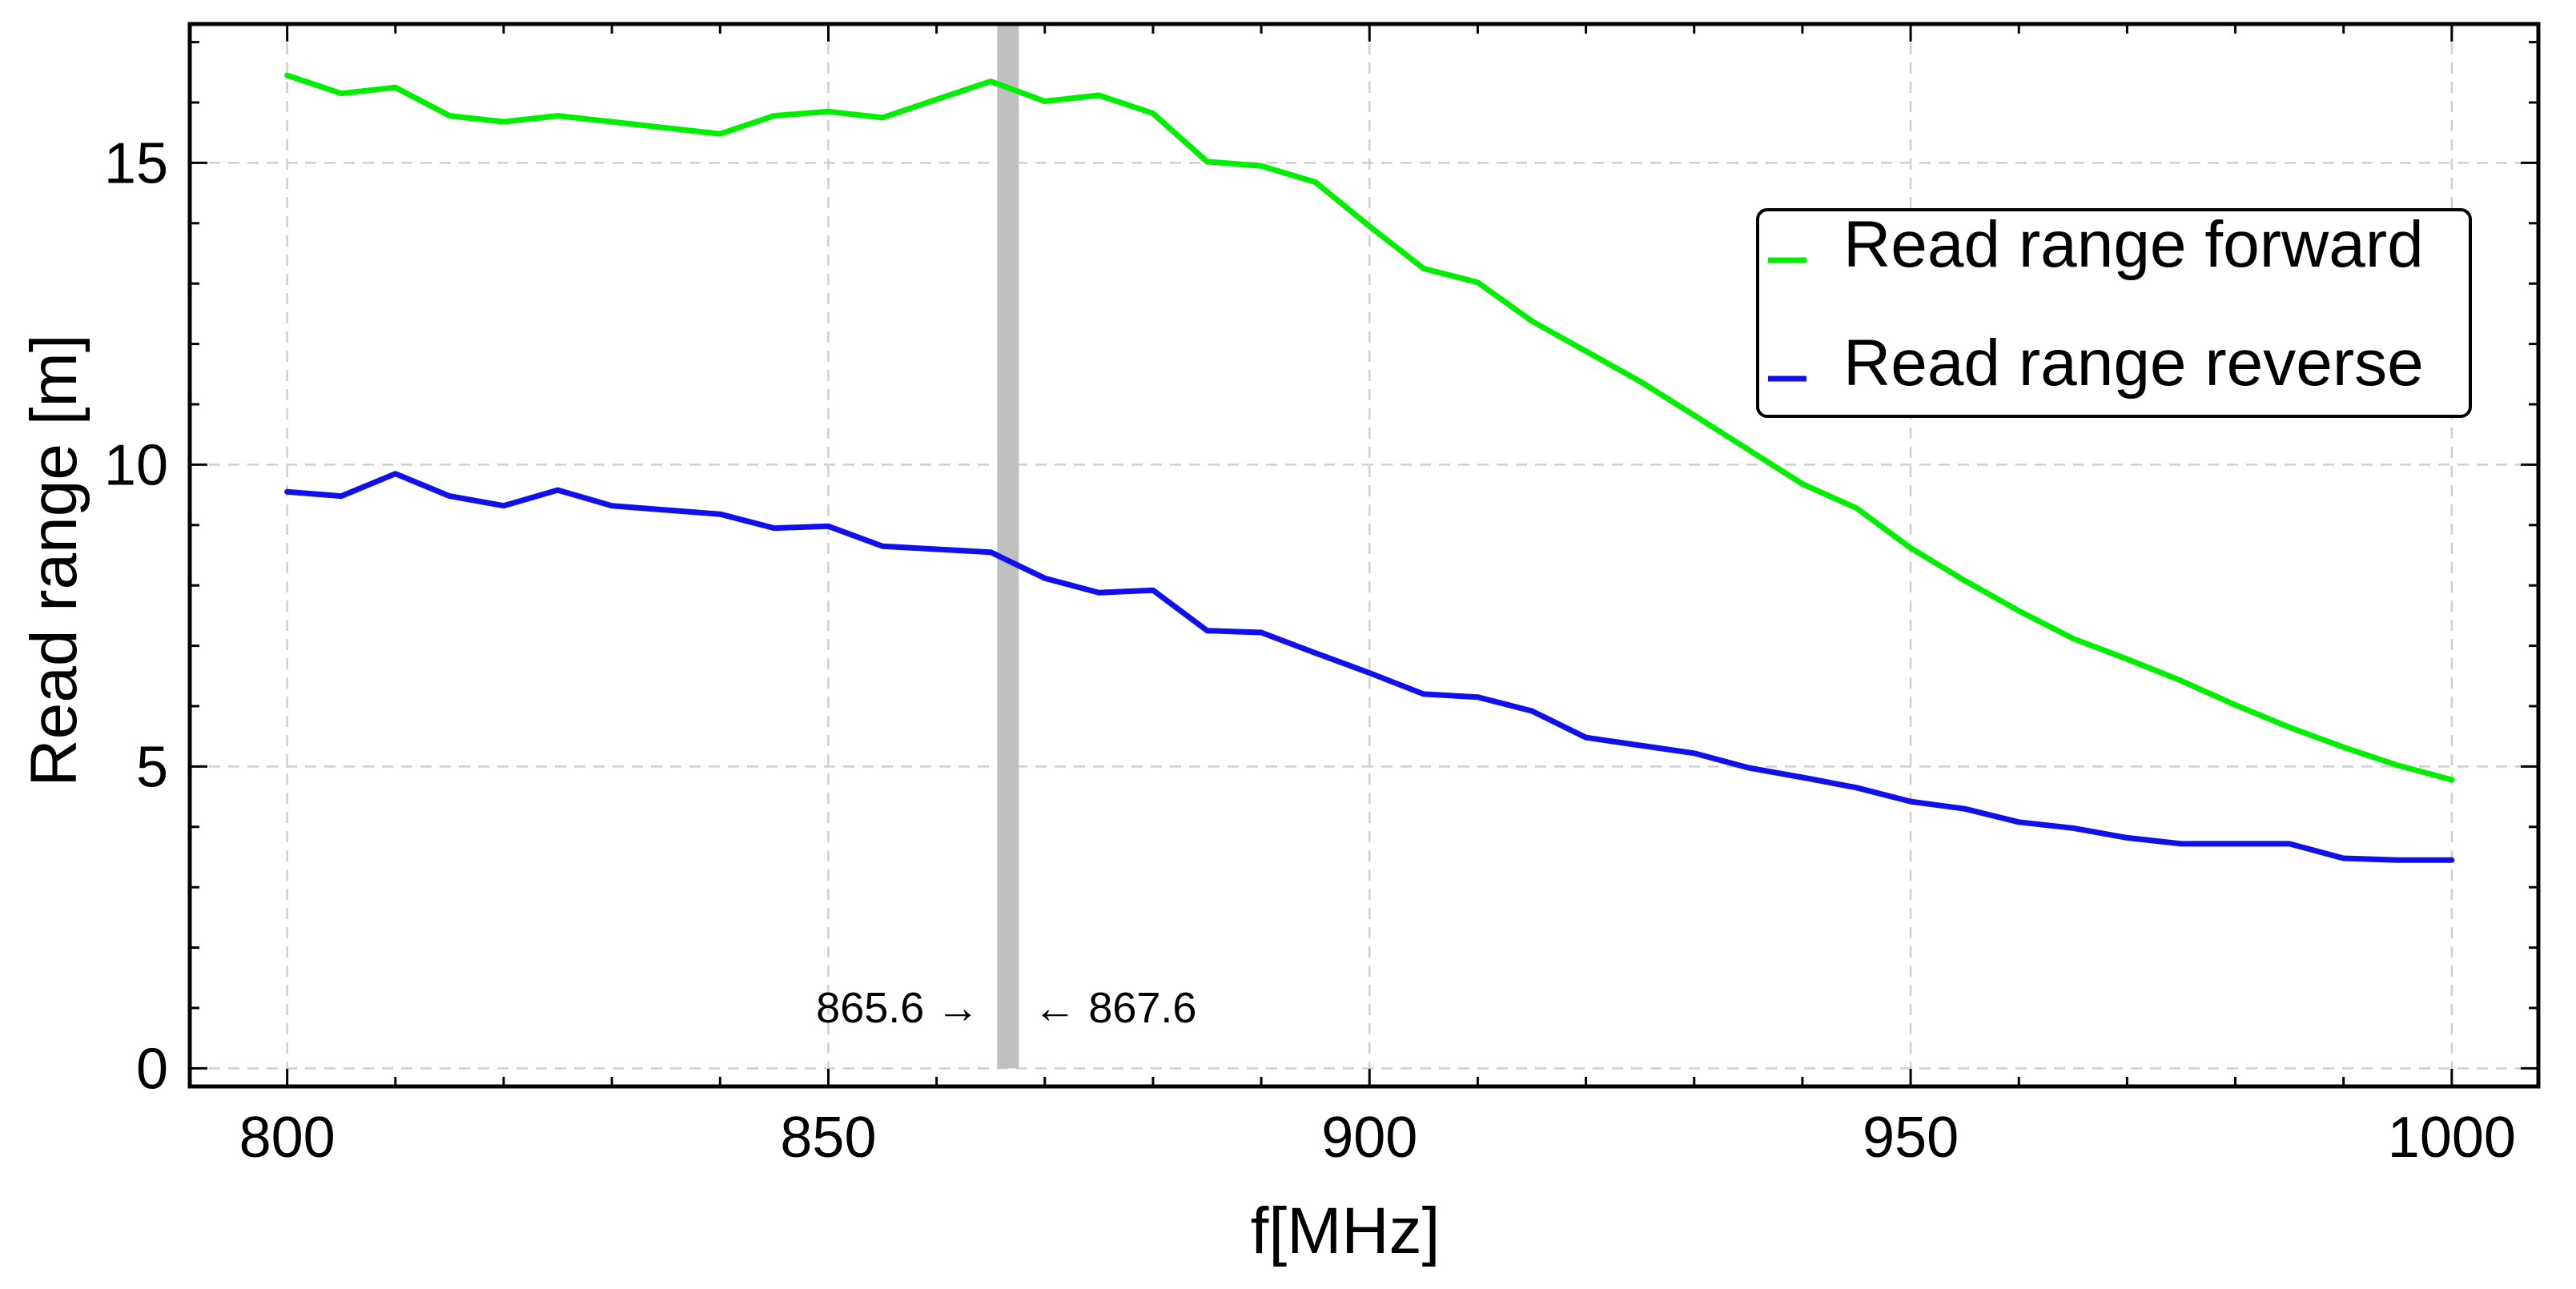 This screenshot has width=2576, height=1289. I want to click on x-tick-label: 900, so click(1369, 1138).